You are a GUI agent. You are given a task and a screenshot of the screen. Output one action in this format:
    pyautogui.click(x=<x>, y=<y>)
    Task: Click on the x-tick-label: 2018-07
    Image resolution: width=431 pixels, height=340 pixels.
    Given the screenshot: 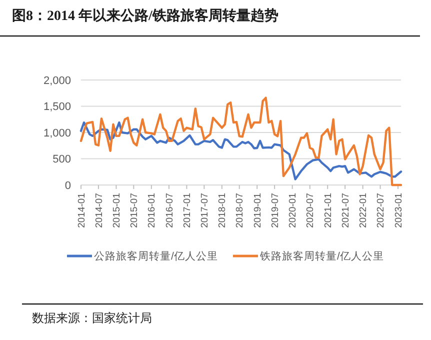 What is the action you would take?
    pyautogui.click(x=240, y=210)
    